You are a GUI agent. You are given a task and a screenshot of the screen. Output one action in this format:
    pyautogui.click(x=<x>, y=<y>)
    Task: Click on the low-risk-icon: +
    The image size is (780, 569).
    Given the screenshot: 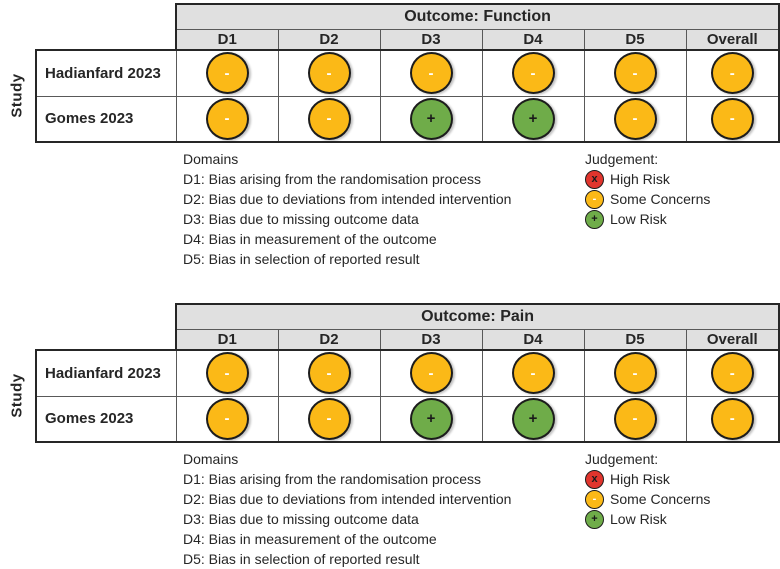 What is the action you would take?
    pyautogui.click(x=594, y=219)
    